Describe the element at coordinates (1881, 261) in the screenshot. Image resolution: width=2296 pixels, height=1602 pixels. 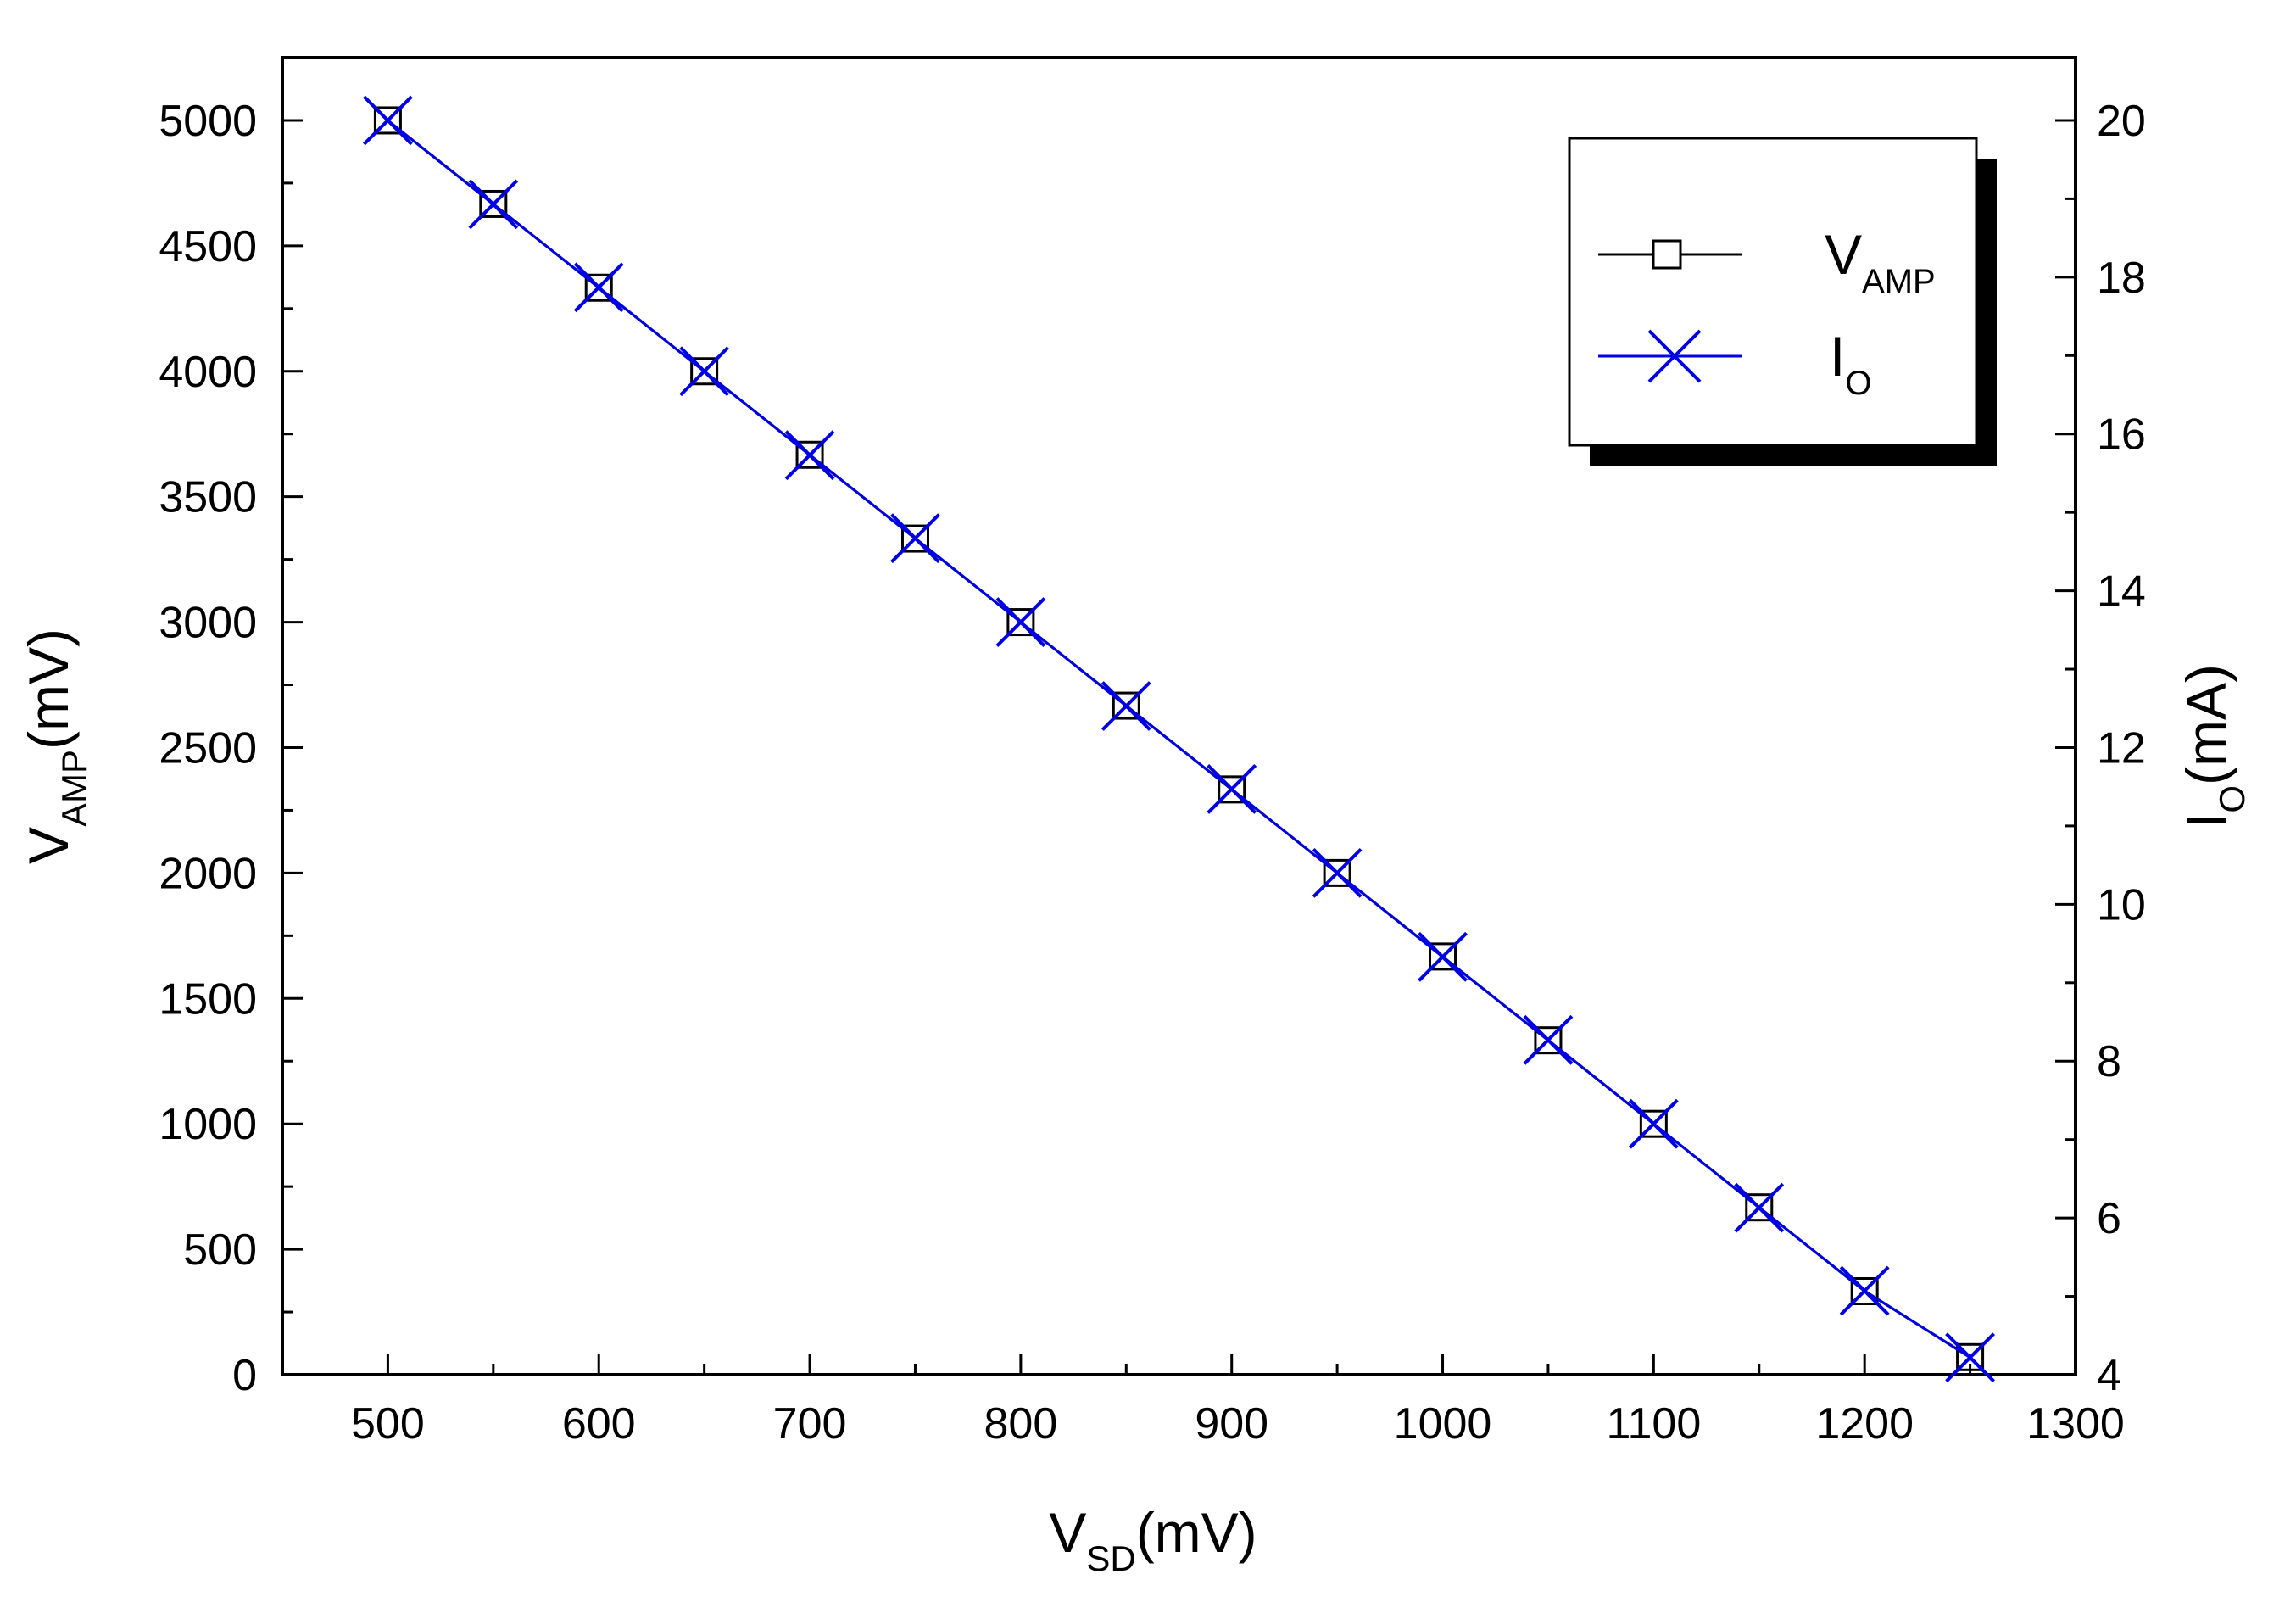
I see `legend-label-v-amp: VAMP` at that location.